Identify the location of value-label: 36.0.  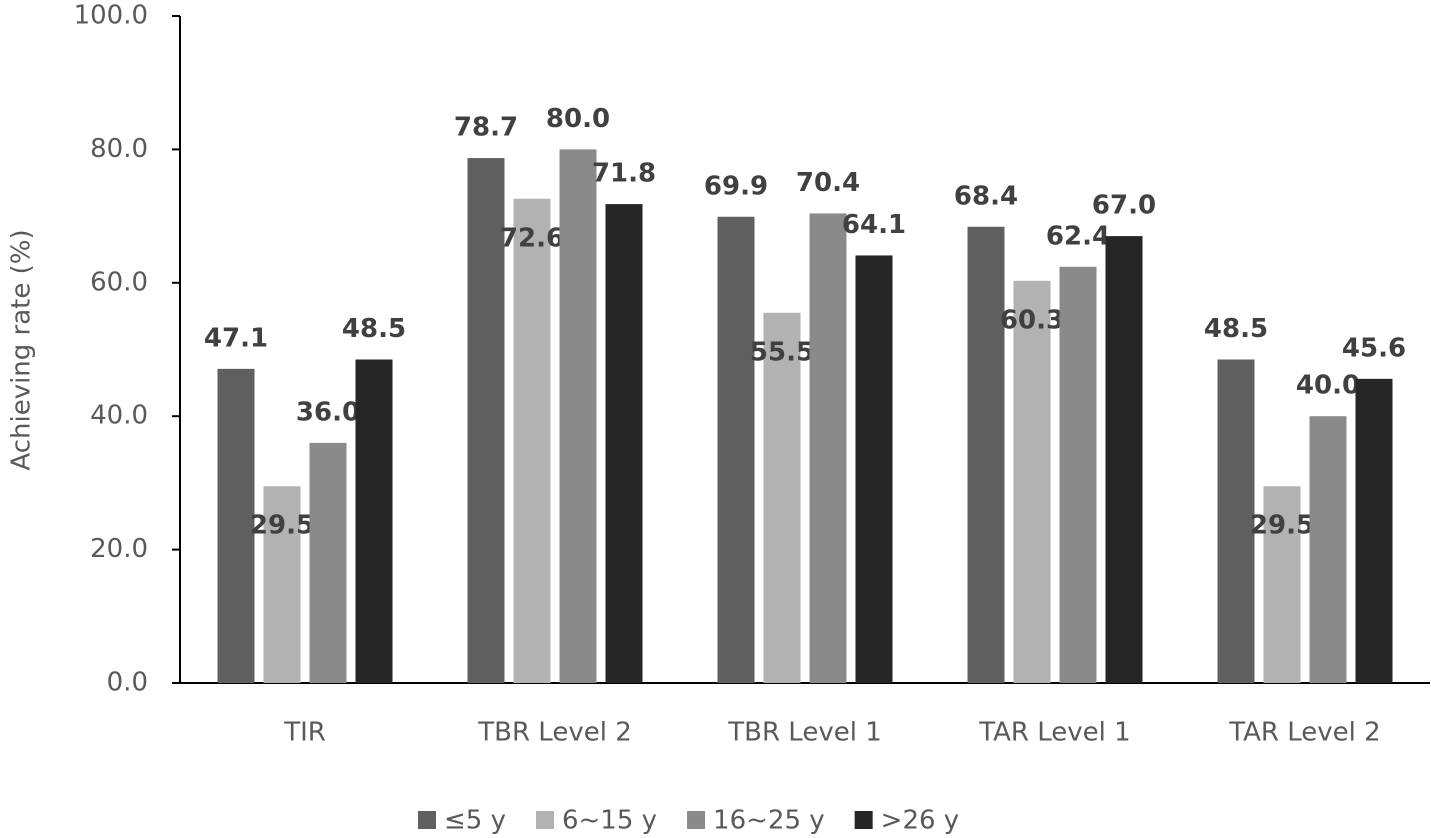
(328, 412).